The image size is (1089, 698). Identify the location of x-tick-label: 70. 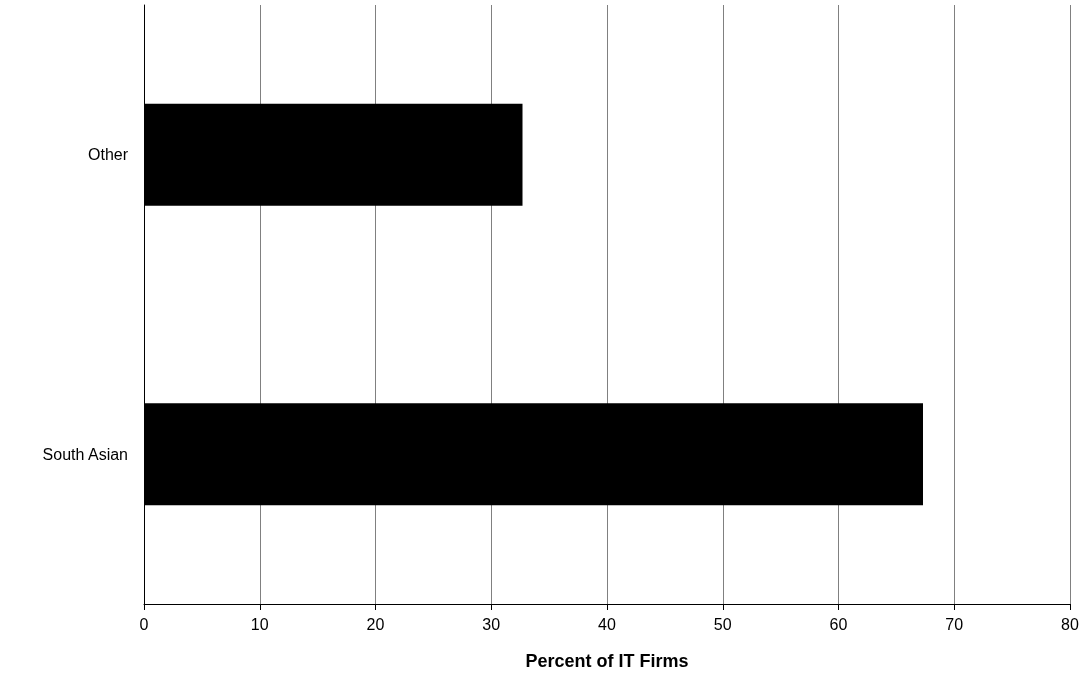
(954, 624).